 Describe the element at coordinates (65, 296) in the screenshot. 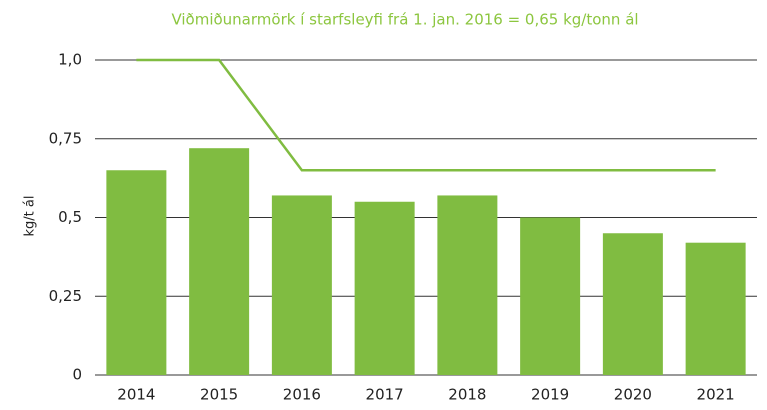

I see `y-tick-label: 0,25` at that location.